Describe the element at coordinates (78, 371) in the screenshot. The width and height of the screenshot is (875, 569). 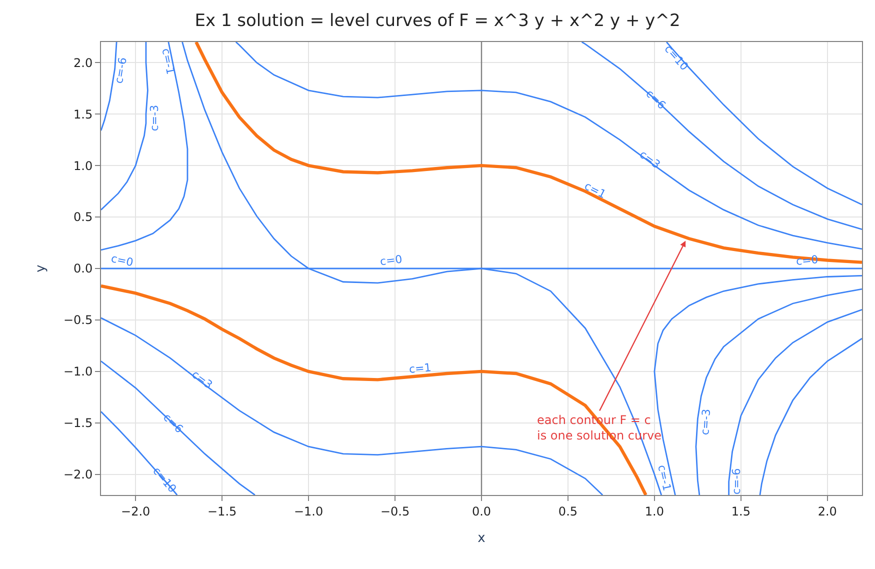
I see `y-tick-label: −1.0` at that location.